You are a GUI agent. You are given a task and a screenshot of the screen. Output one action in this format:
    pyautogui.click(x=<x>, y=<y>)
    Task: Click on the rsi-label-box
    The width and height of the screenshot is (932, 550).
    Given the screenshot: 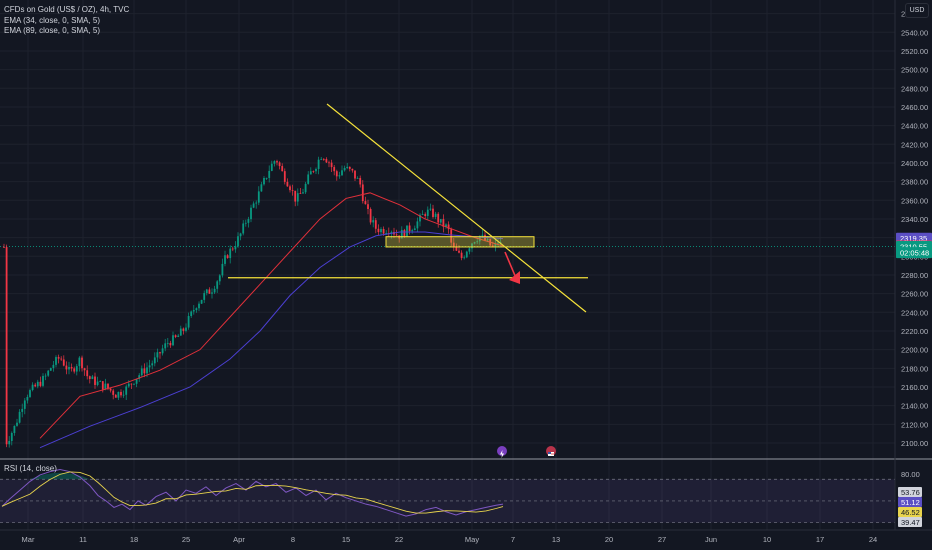 What is the action you would take?
    pyautogui.click(x=910, y=512)
    